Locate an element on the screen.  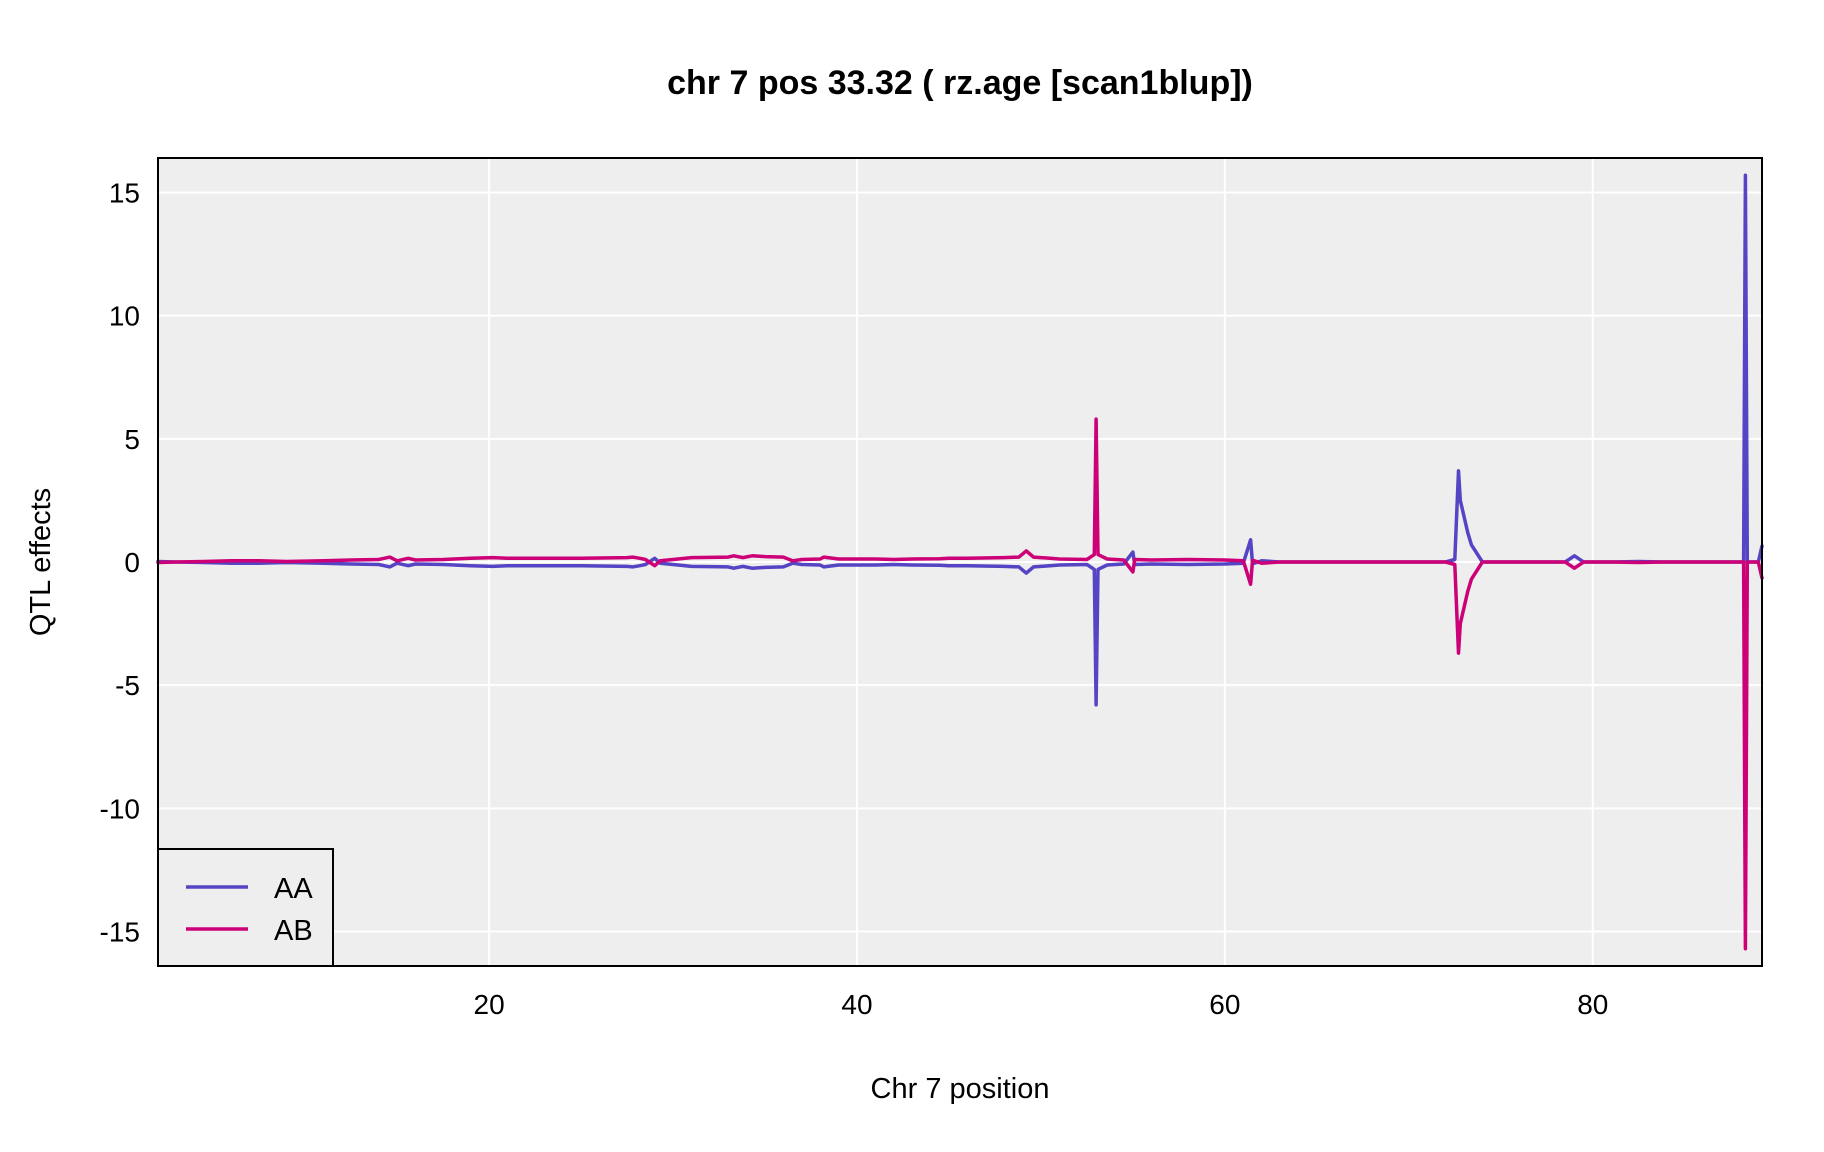
legend-label-aa: AA is located at coordinates (293, 889).